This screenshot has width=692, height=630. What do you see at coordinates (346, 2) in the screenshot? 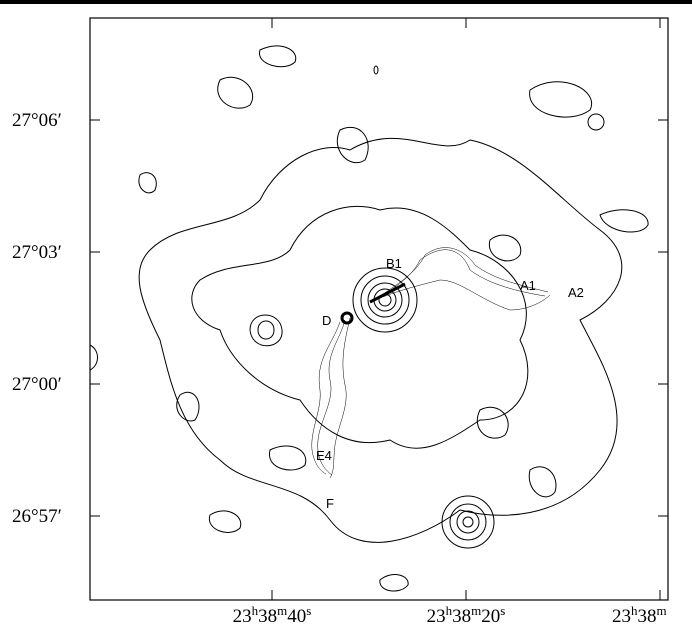
I see `top-rule` at bounding box center [346, 2].